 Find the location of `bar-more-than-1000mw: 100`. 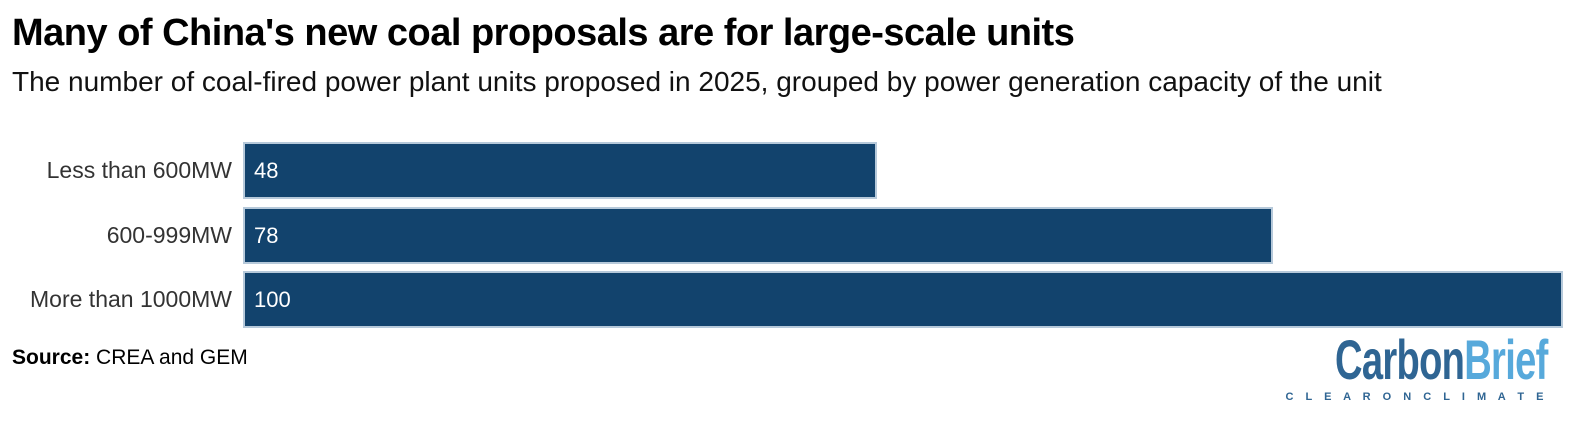

bar-more-than-1000mw: 100 is located at coordinates (903, 299).